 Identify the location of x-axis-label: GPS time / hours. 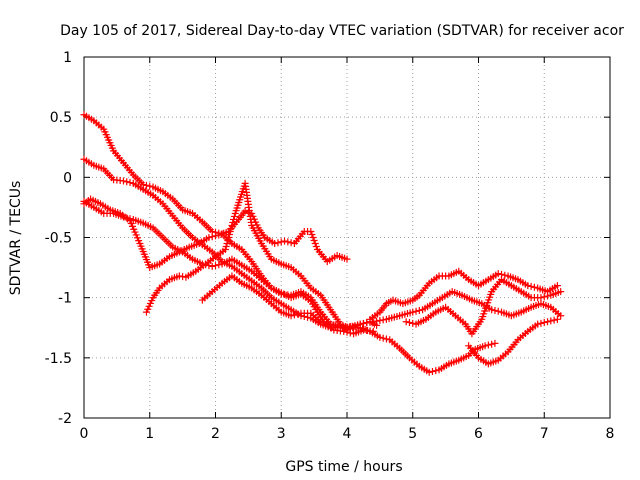
(343, 467).